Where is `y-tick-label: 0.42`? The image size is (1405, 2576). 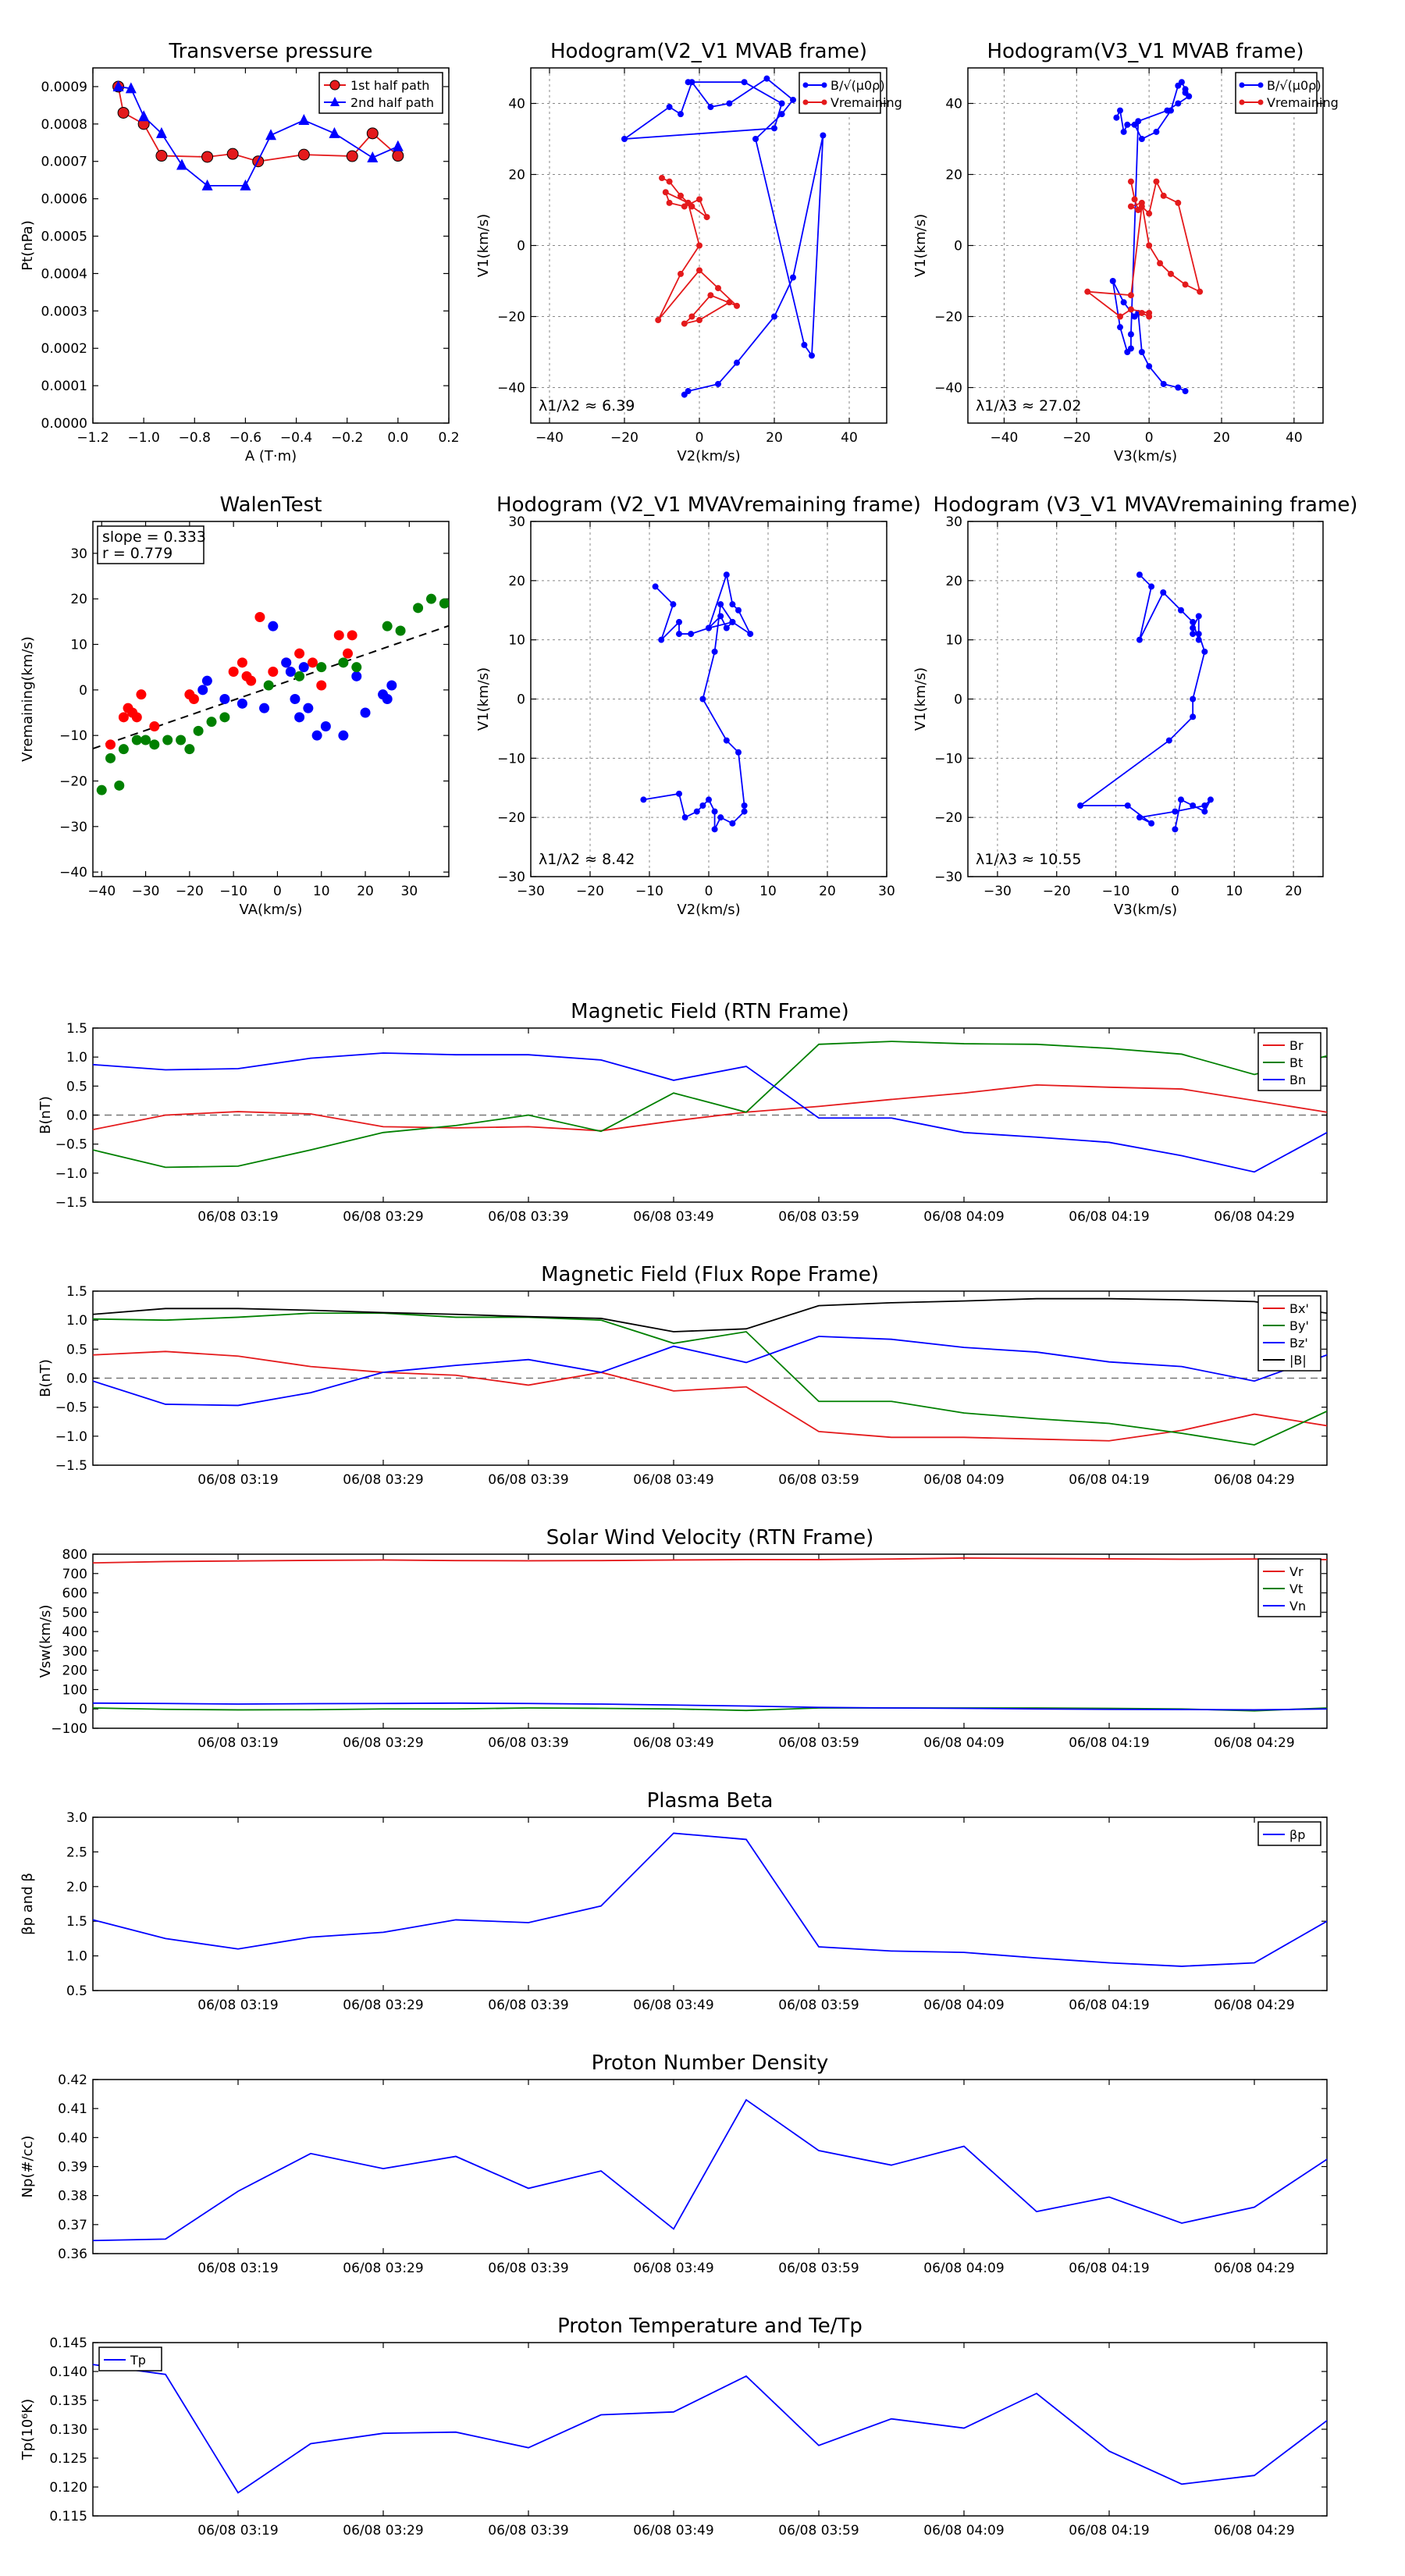 y-tick-label: 0.42 is located at coordinates (72, 2080).